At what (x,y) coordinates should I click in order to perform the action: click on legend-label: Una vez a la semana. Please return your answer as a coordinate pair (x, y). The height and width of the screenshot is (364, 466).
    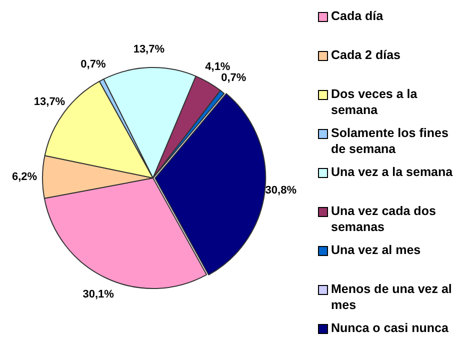
    Looking at the image, I should click on (392, 172).